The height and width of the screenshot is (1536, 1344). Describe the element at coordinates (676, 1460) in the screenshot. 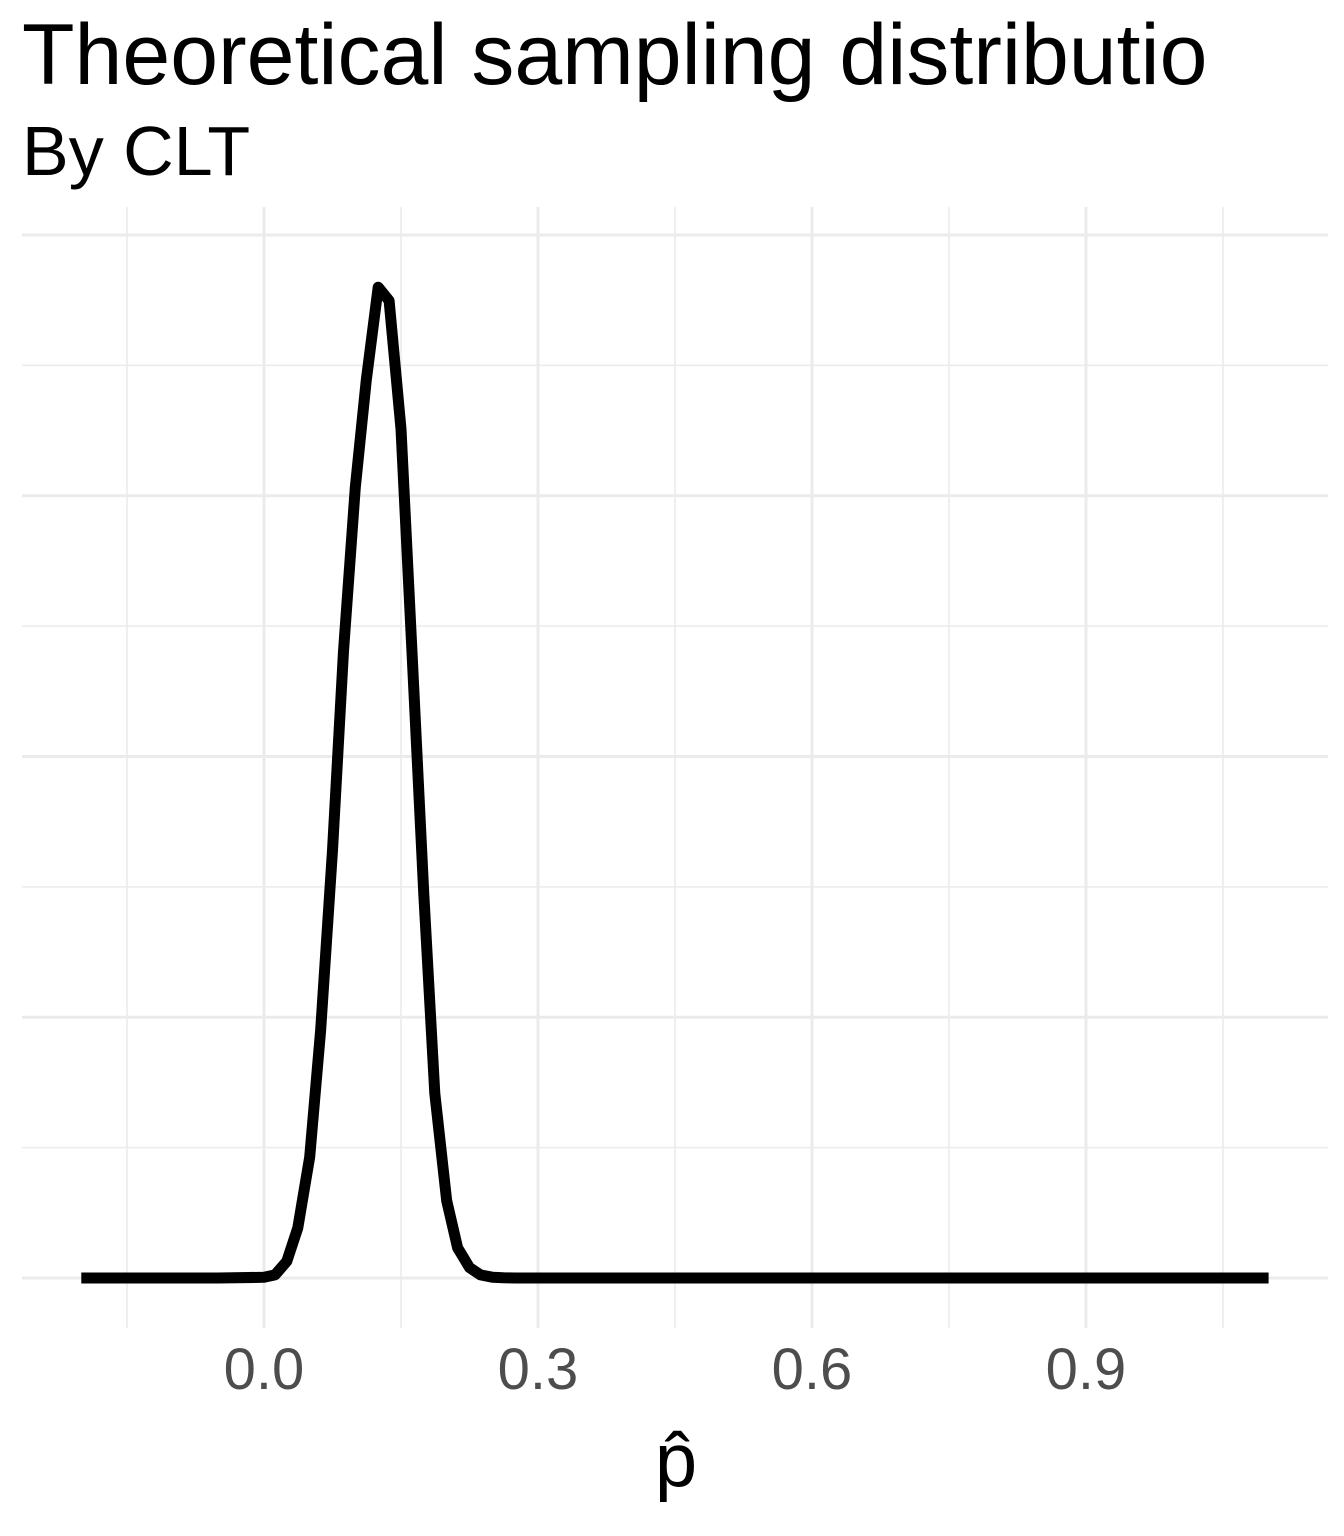

I see `x-axis-label: p̂` at that location.